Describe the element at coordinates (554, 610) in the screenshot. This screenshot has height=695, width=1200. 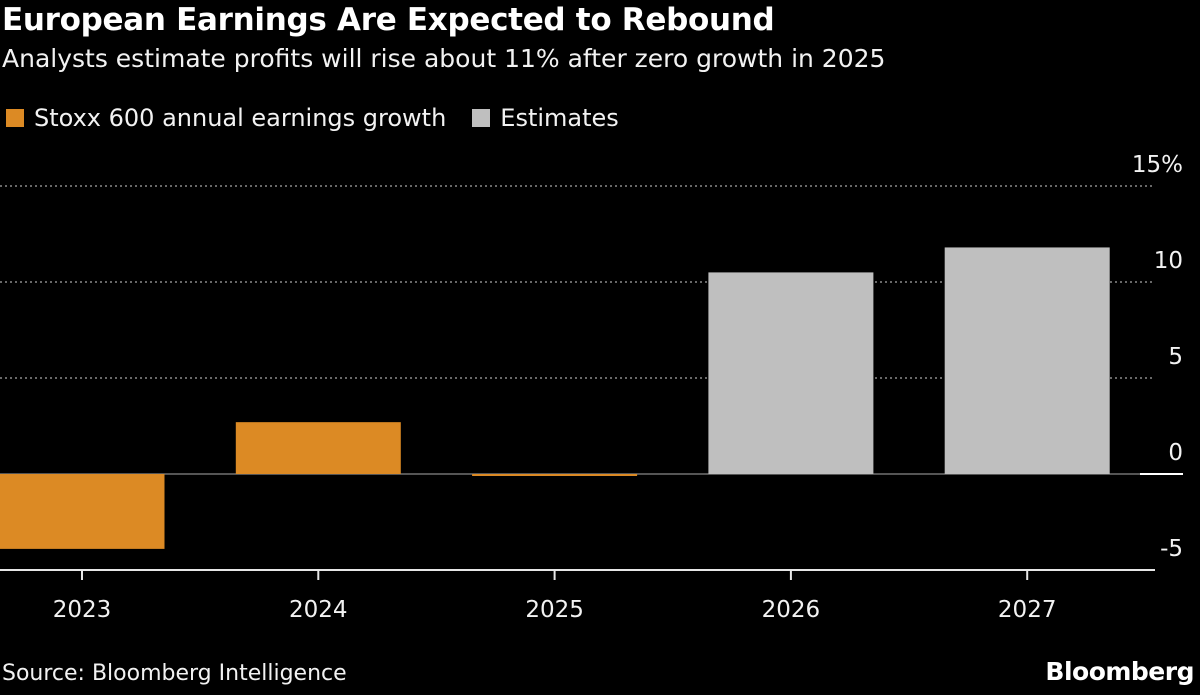
I see `x-tick-label: 2025` at that location.